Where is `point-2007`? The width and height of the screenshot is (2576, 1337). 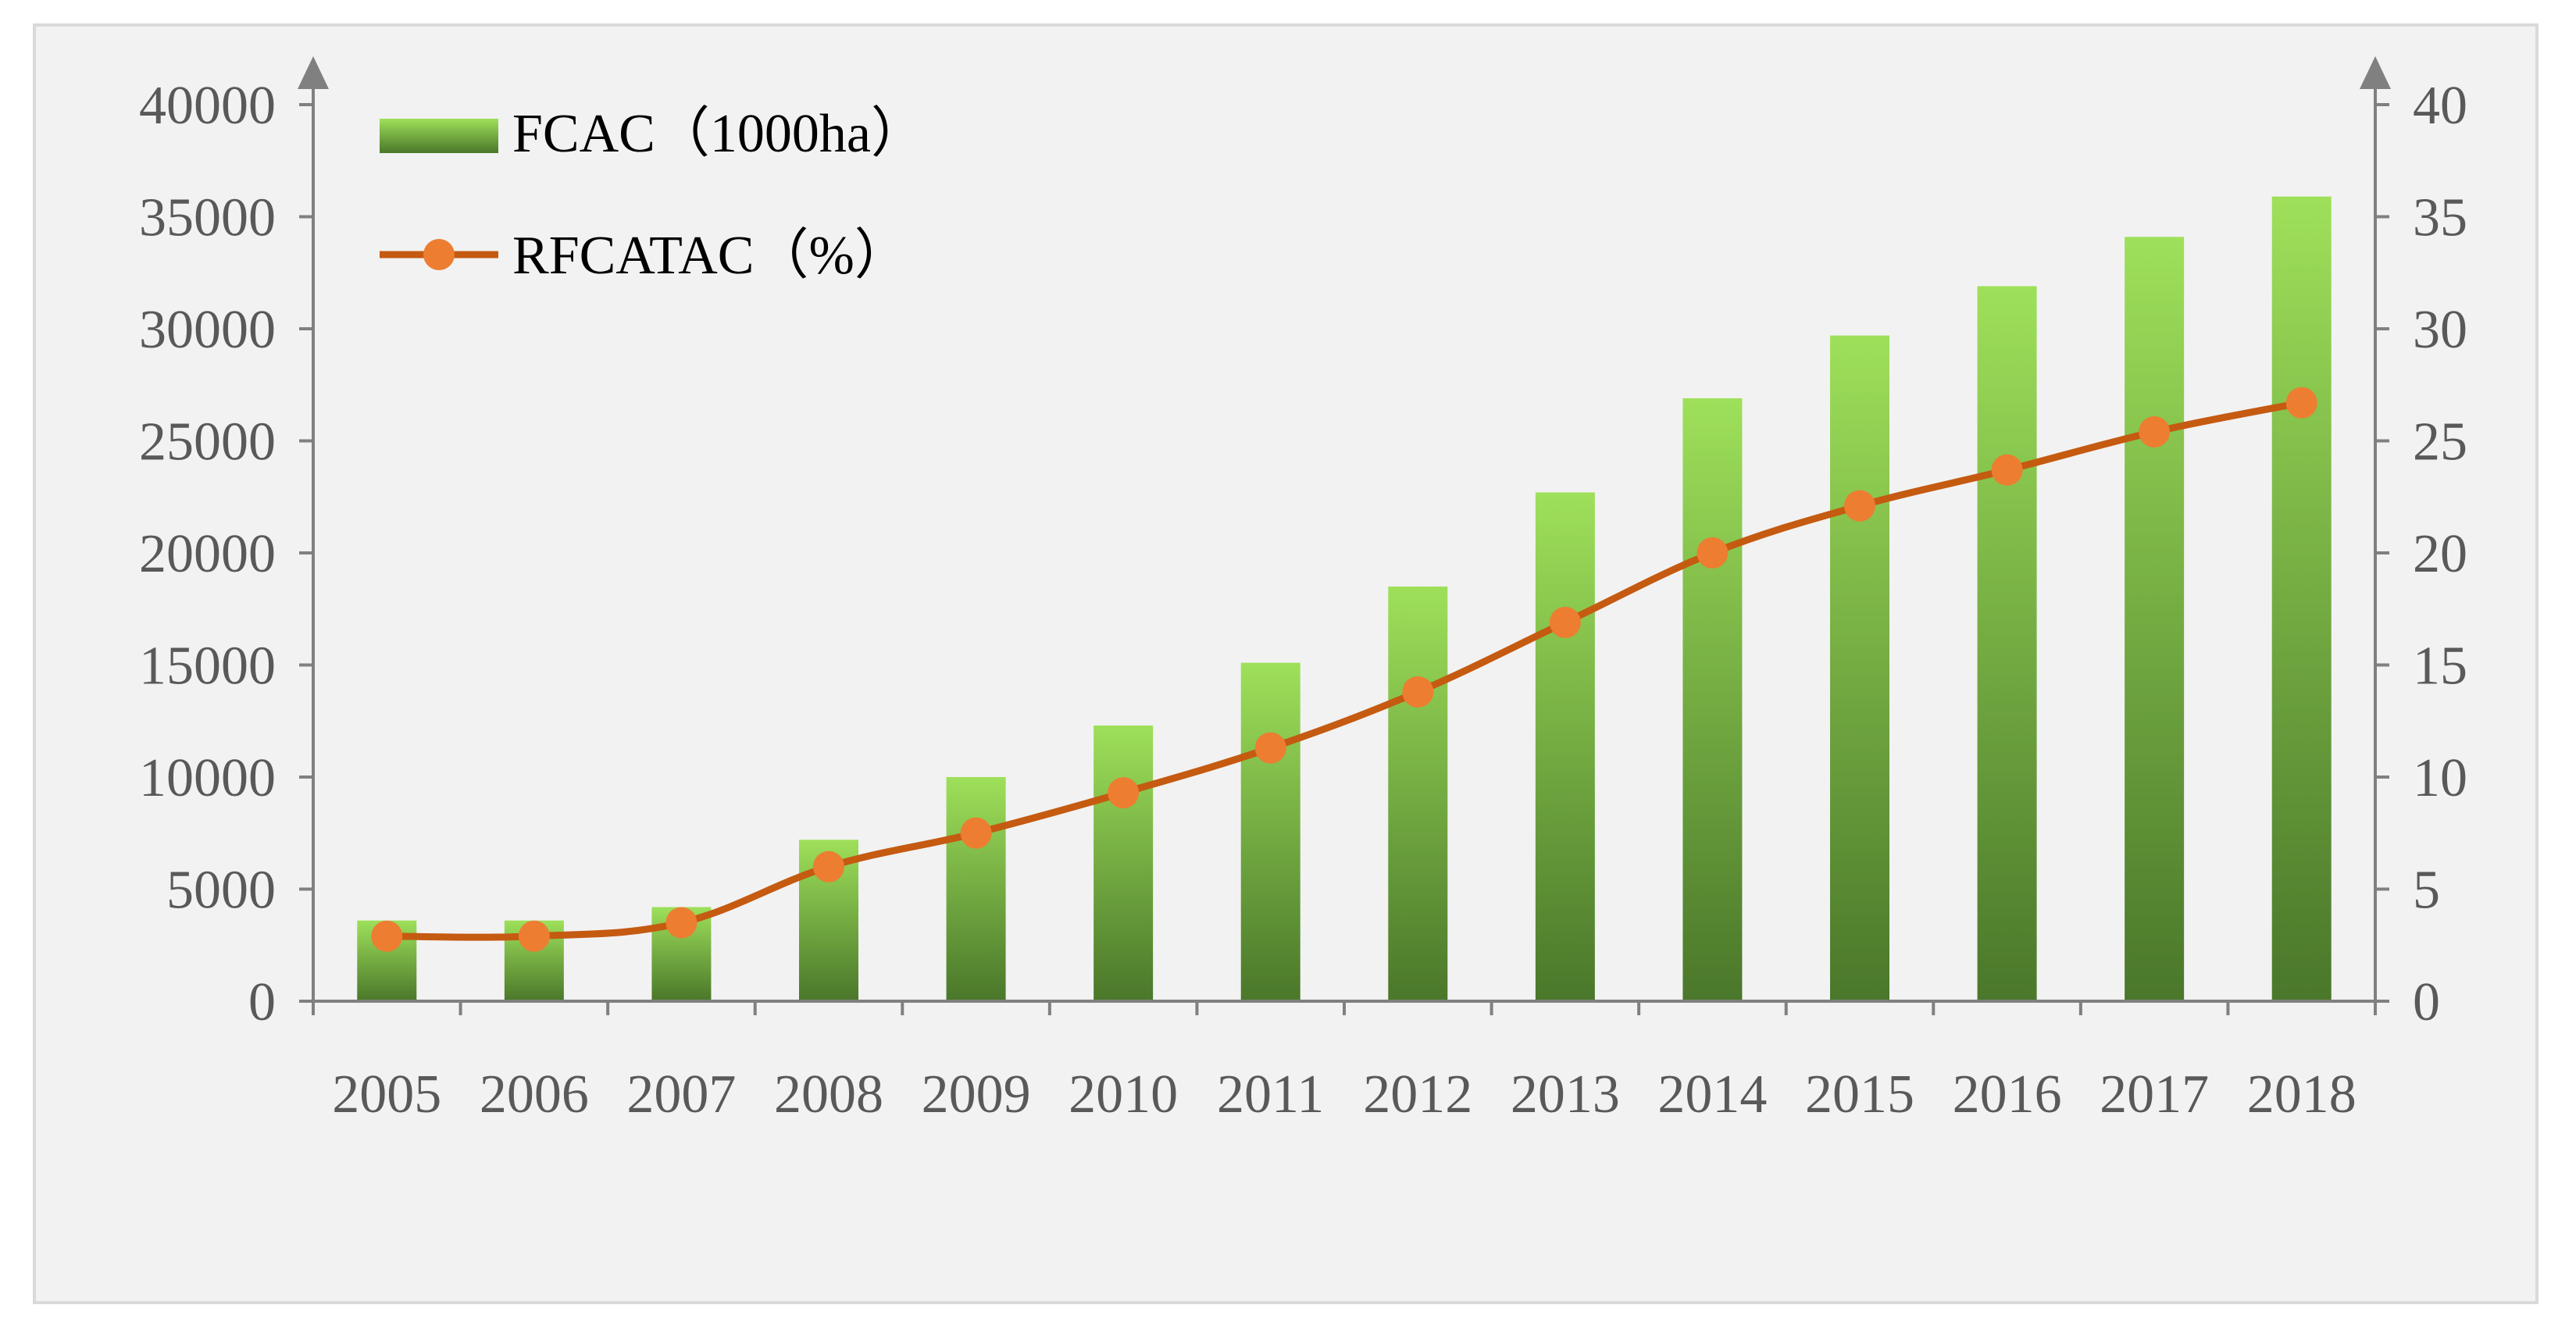 point-2007 is located at coordinates (681, 923).